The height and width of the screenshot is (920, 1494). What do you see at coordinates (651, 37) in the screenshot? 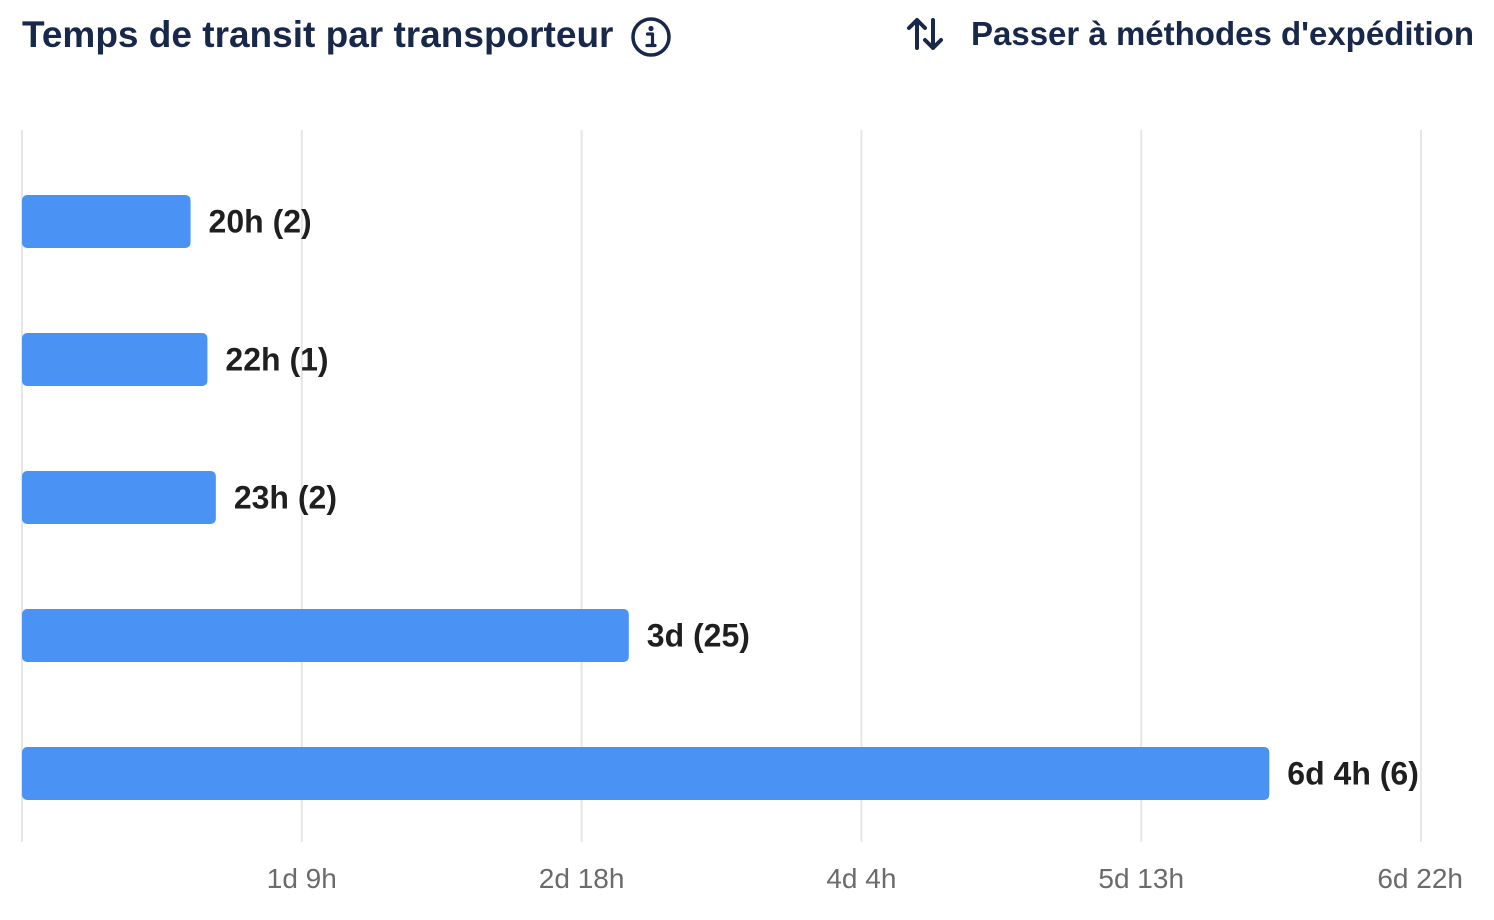
I see `info-circle-icon` at bounding box center [651, 37].